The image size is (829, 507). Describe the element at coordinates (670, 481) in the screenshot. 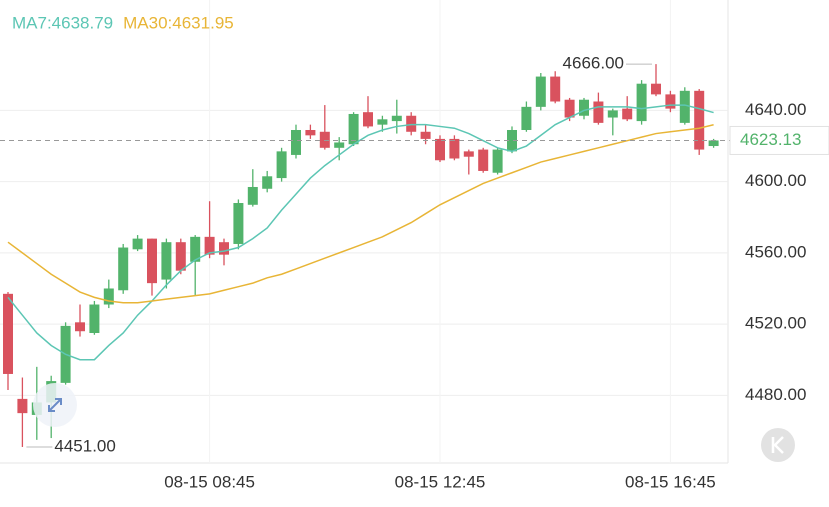

I see `x-tick-label: 08-15 16:45` at that location.